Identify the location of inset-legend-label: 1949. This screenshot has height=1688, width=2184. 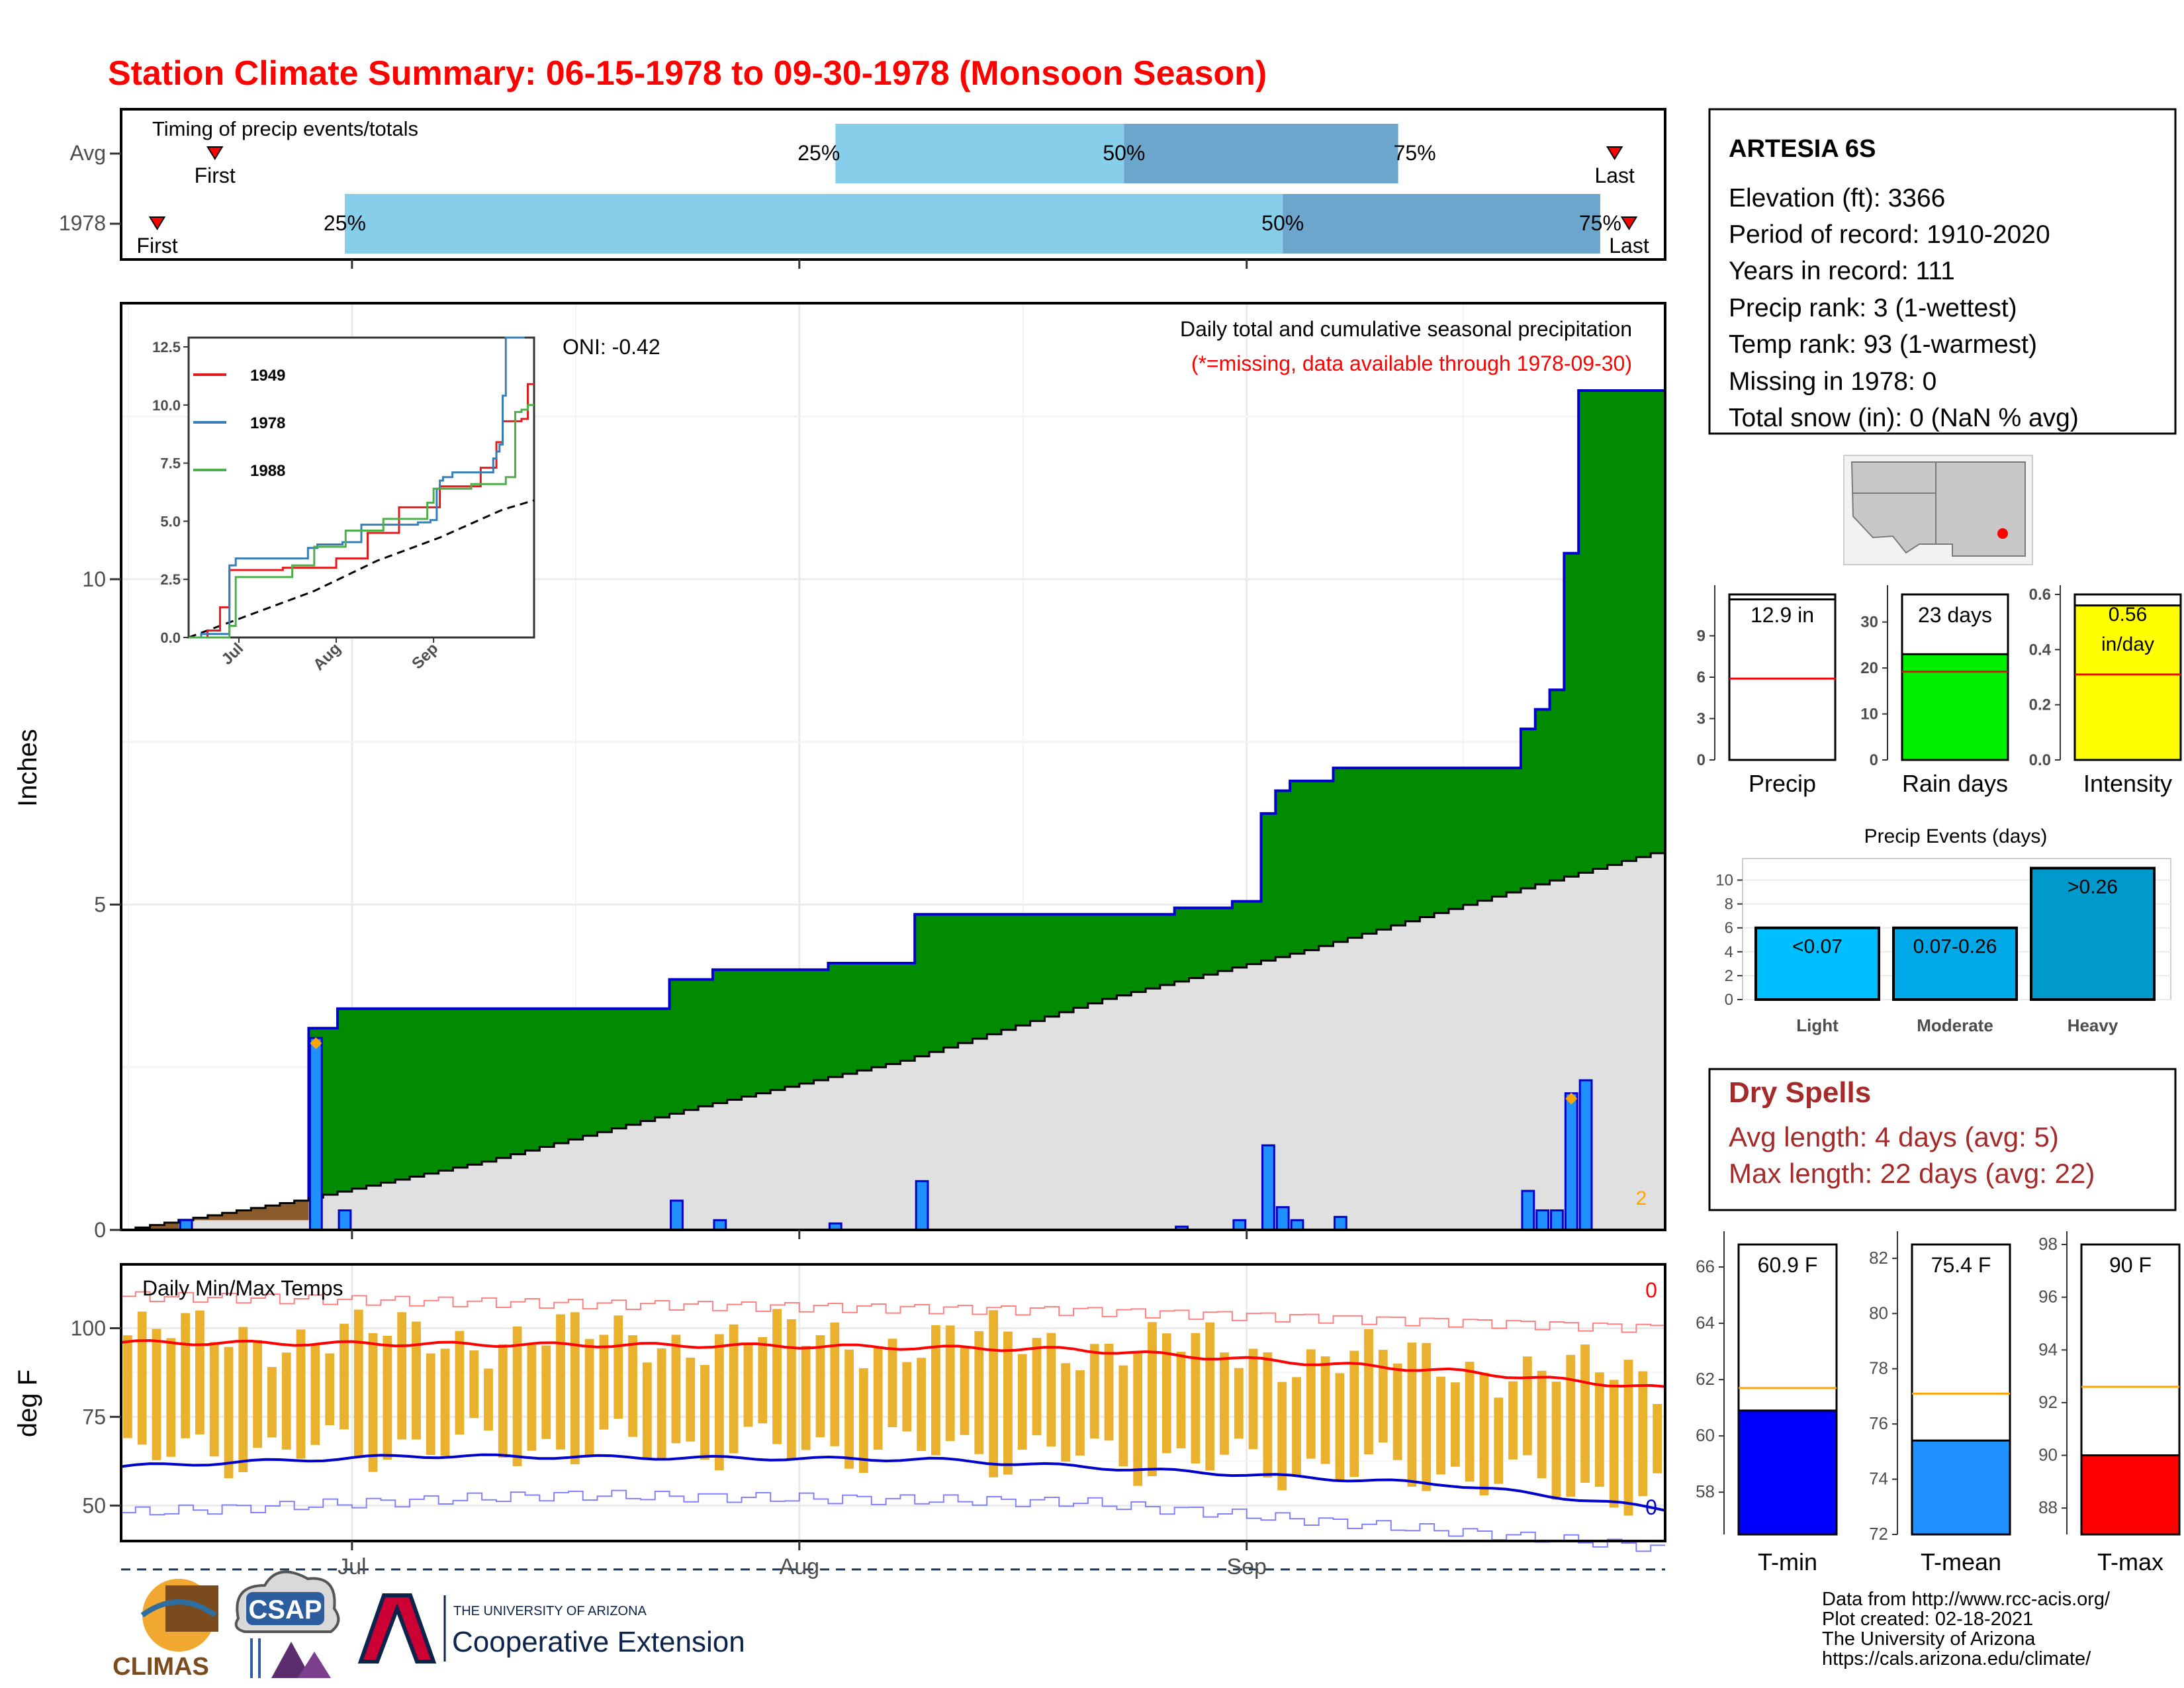
(267, 376).